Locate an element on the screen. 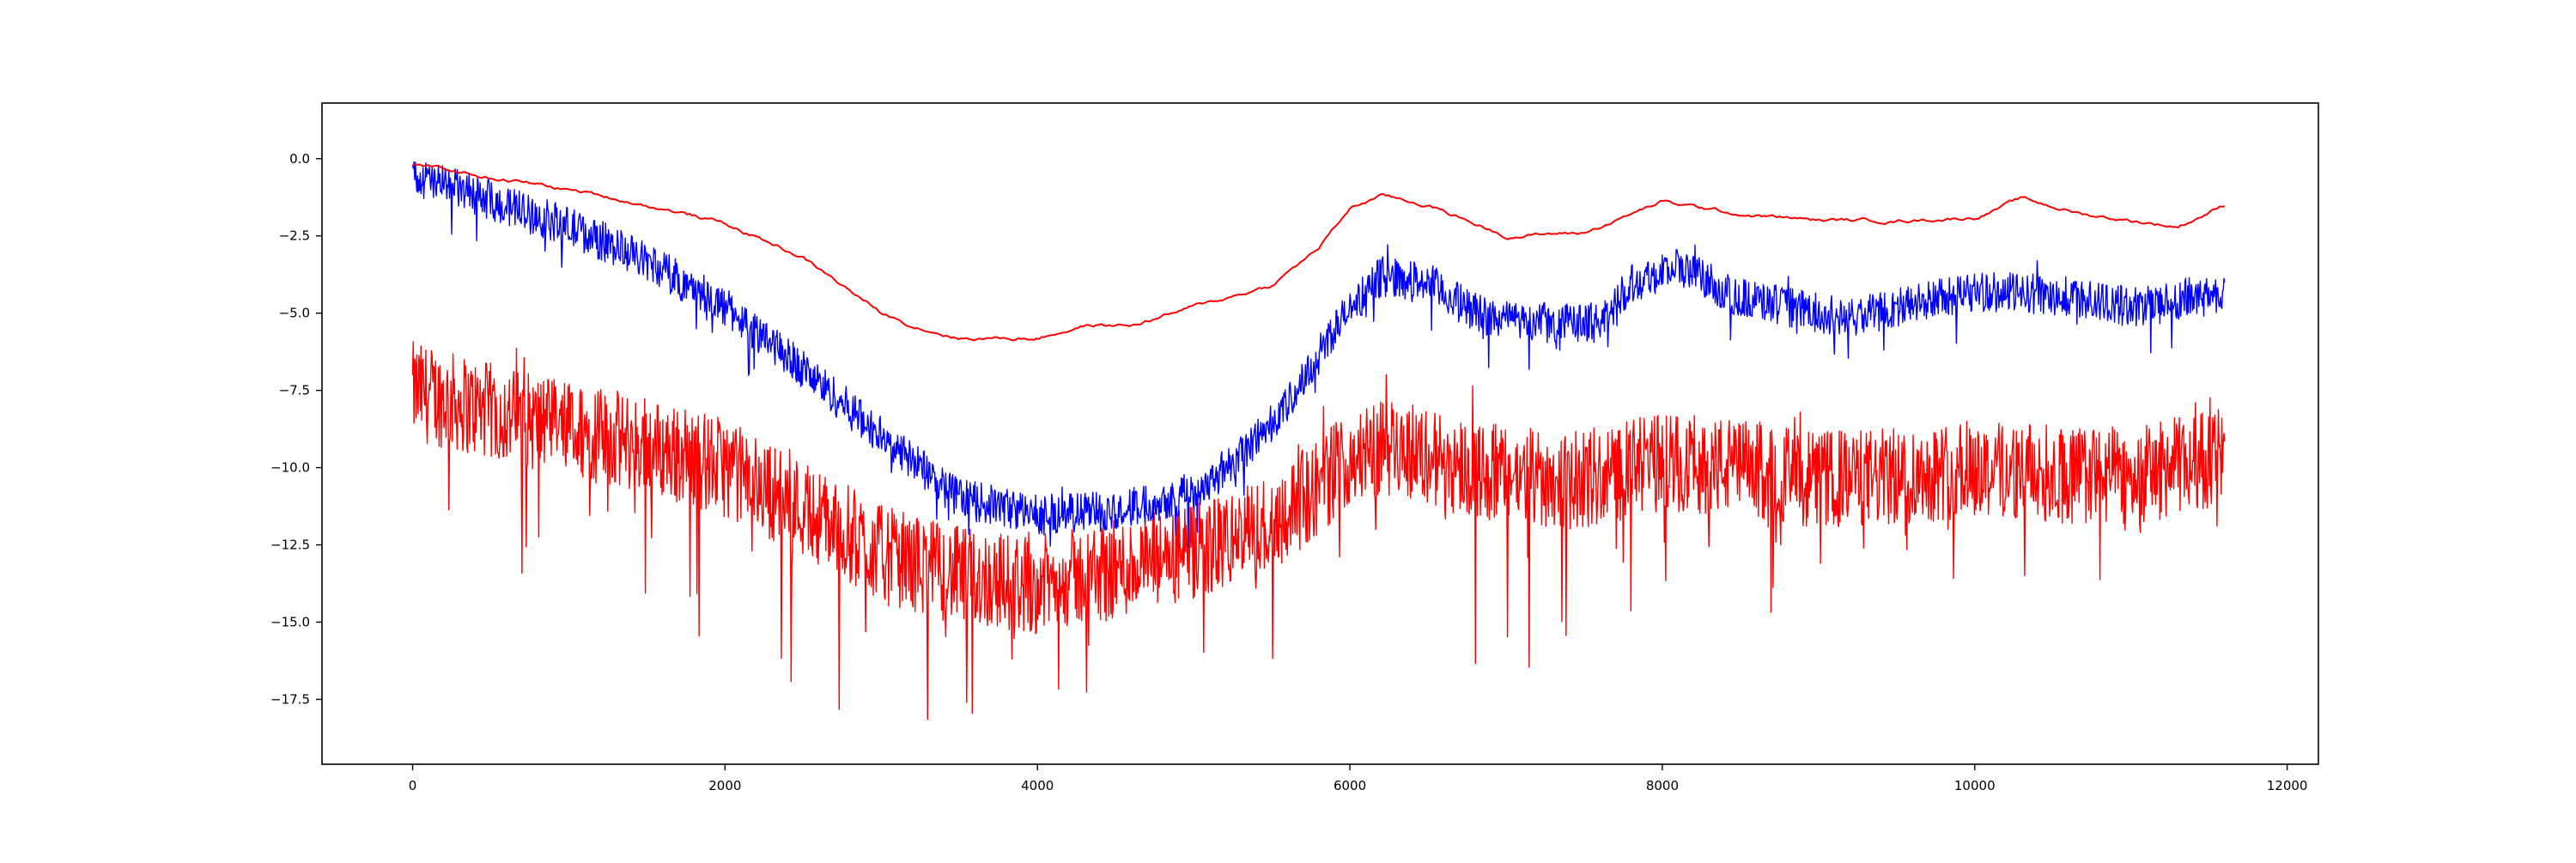 This screenshot has width=2576, height=863. x-tick-label: 2000 is located at coordinates (724, 786).